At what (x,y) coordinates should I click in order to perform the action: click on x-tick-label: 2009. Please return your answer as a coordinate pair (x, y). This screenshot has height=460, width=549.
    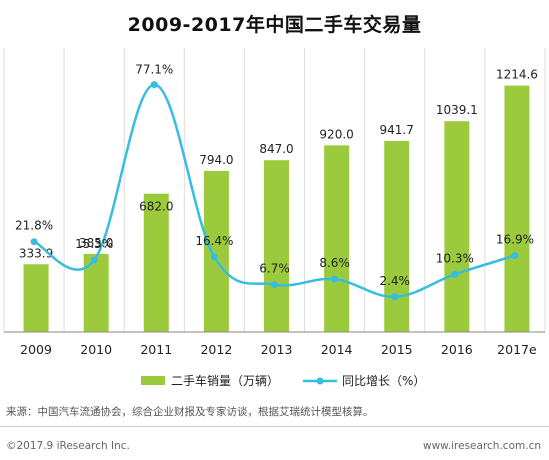
    Looking at the image, I should click on (36, 349).